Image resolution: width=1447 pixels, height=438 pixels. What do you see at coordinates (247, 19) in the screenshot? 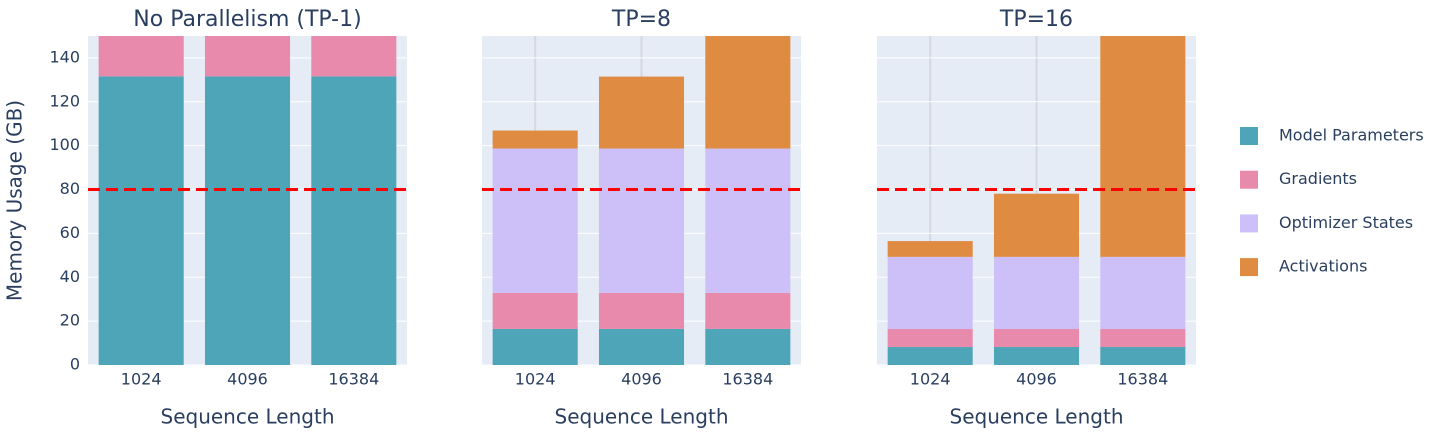
I see `subplot-title: No Parallelism (TP-1)` at bounding box center [247, 19].